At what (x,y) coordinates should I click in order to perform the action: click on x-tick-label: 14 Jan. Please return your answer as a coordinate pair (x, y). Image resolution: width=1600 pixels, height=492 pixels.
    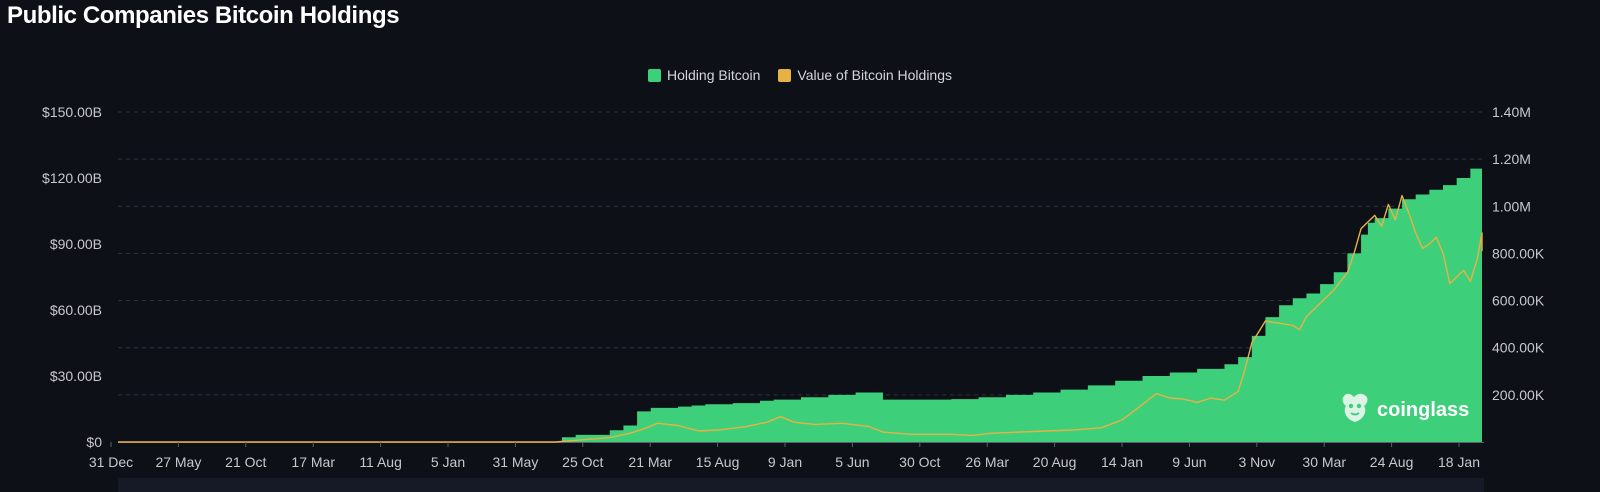
    Looking at the image, I should click on (1122, 462).